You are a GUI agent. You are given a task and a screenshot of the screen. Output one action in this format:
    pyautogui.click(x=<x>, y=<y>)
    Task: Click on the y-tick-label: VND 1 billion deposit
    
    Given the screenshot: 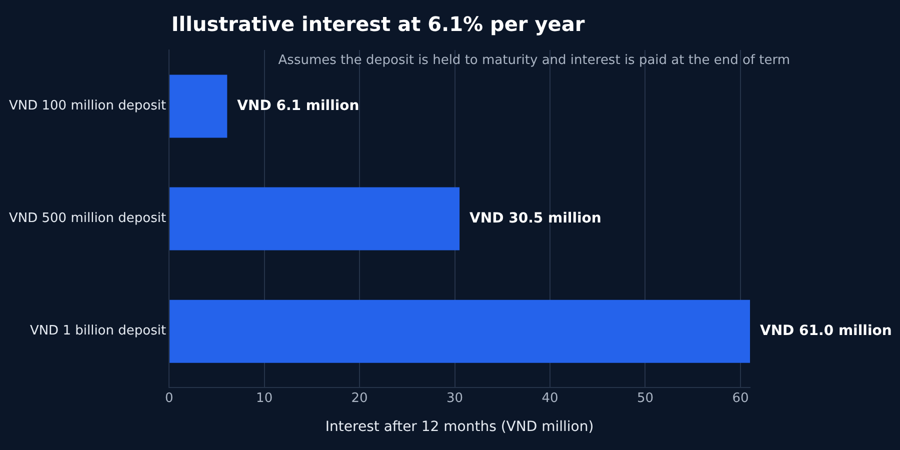 What is the action you would take?
    pyautogui.click(x=98, y=331)
    